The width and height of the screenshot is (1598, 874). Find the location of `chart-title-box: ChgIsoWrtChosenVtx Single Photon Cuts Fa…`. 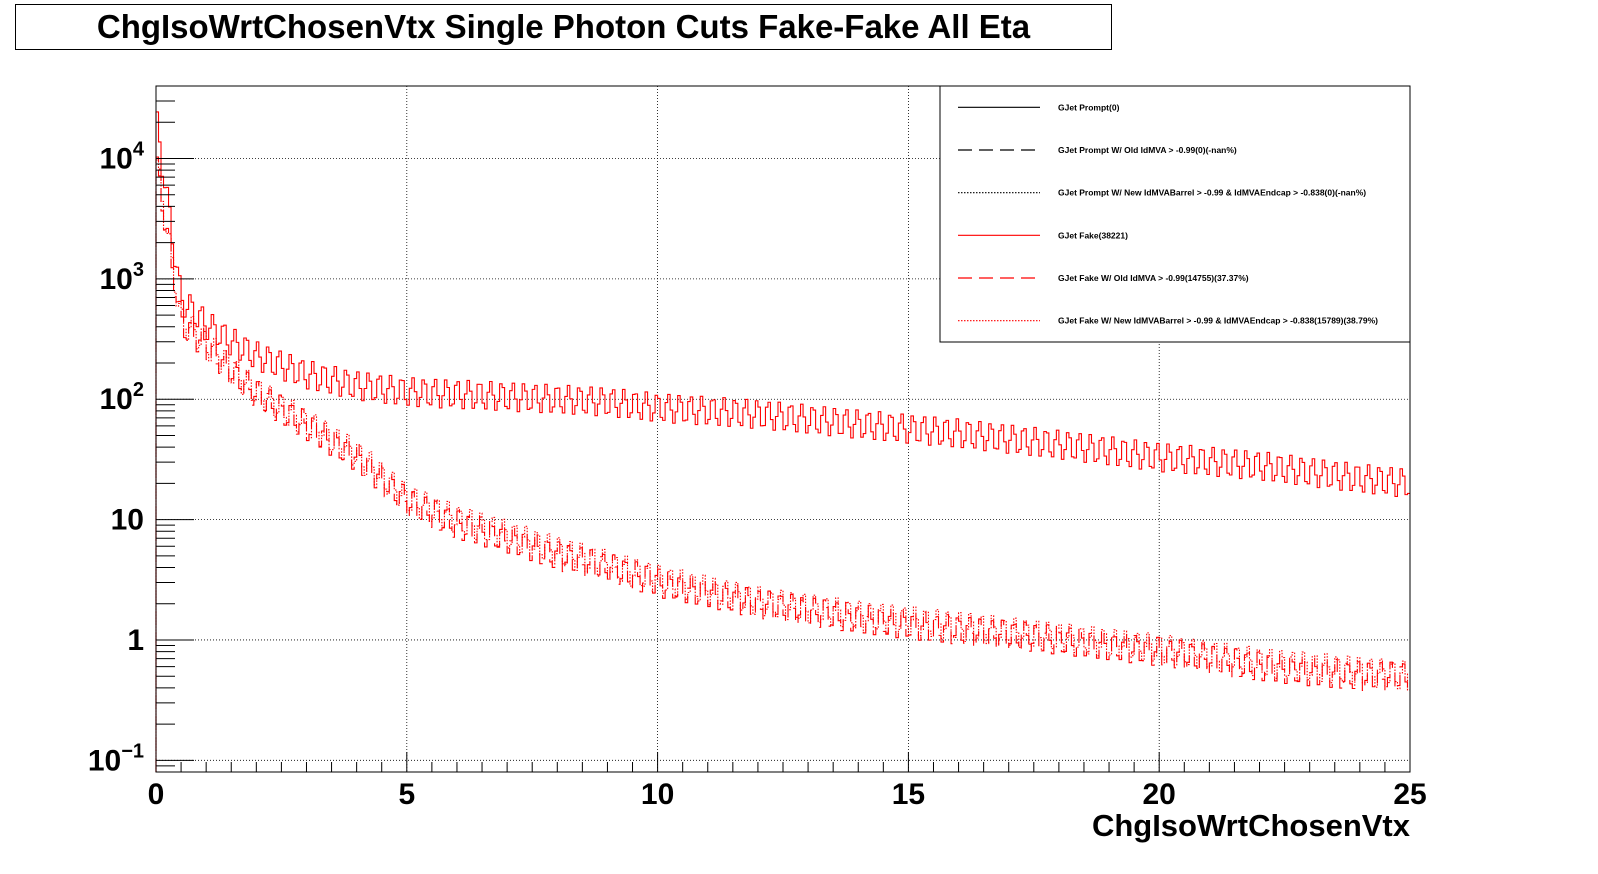

chart-title-box: ChgIsoWrtChosenVtx Single Photon Cuts Fa… is located at coordinates (563, 27).